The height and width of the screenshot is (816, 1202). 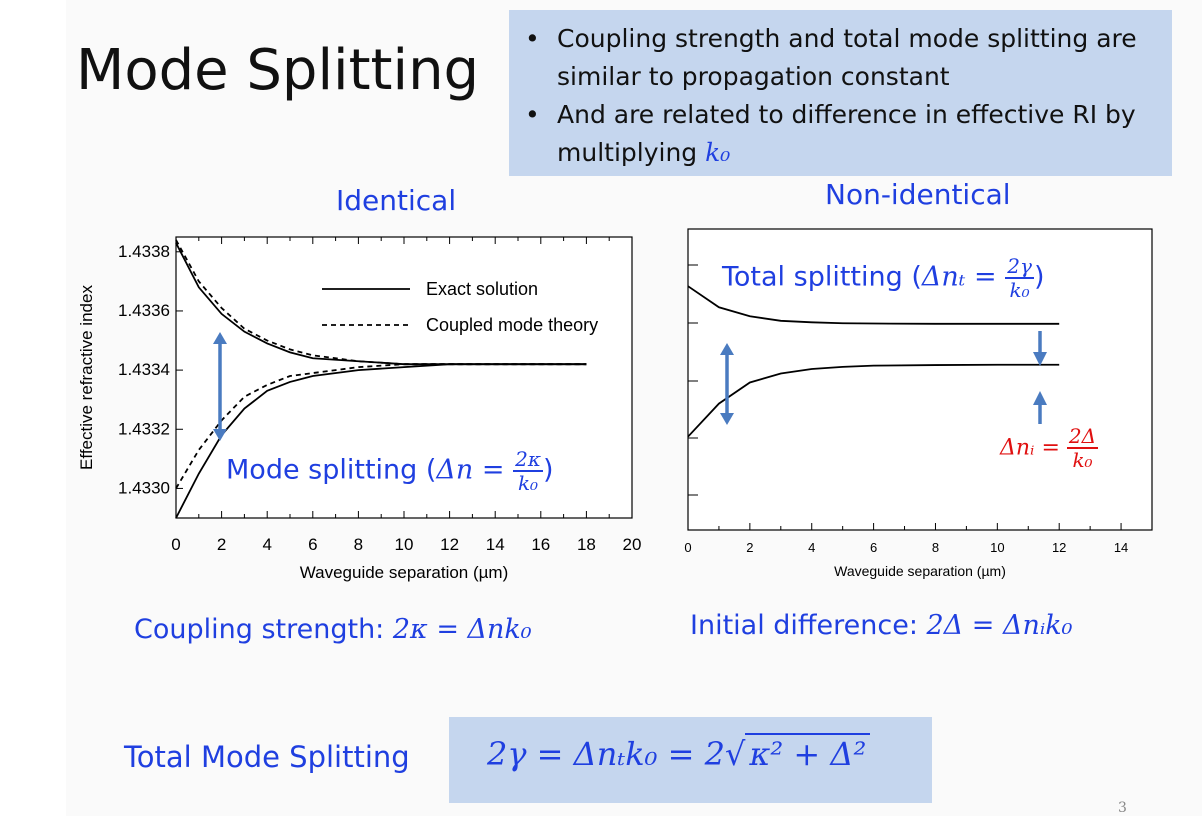 What do you see at coordinates (606, 754) in the screenshot?
I see `total-equation-left: 2γ = Δnₜk₀ = 2` at bounding box center [606, 754].